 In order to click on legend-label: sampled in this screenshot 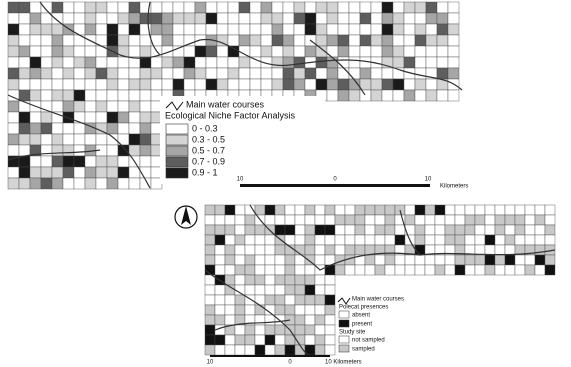, I will do `click(363, 350)`.